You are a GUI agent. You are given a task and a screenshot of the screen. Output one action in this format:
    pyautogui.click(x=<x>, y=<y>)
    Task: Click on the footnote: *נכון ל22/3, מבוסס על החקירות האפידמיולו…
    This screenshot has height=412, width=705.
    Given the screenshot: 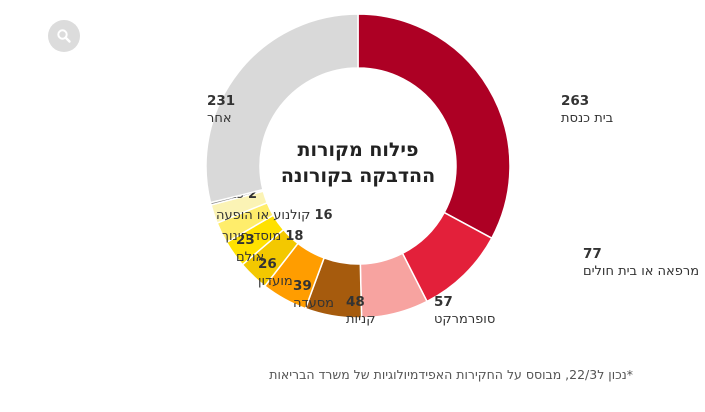 What is the action you would take?
    pyautogui.click(x=451, y=374)
    